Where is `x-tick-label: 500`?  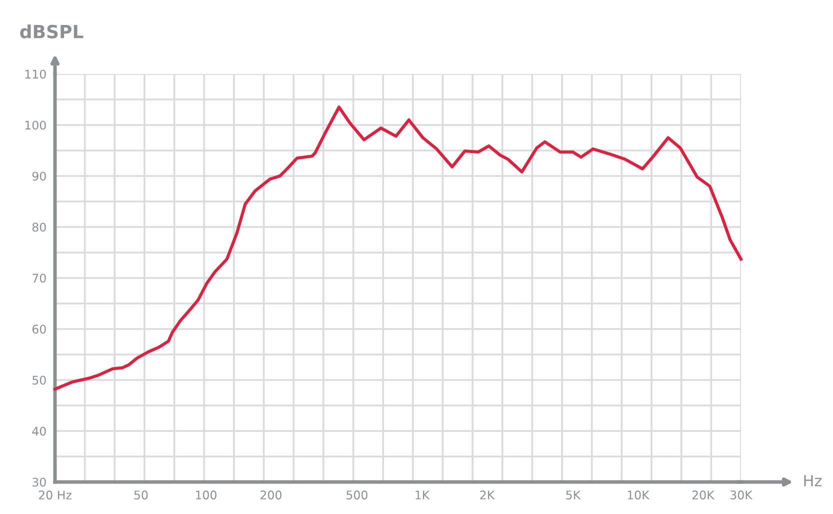 x-tick-label: 500 is located at coordinates (357, 495).